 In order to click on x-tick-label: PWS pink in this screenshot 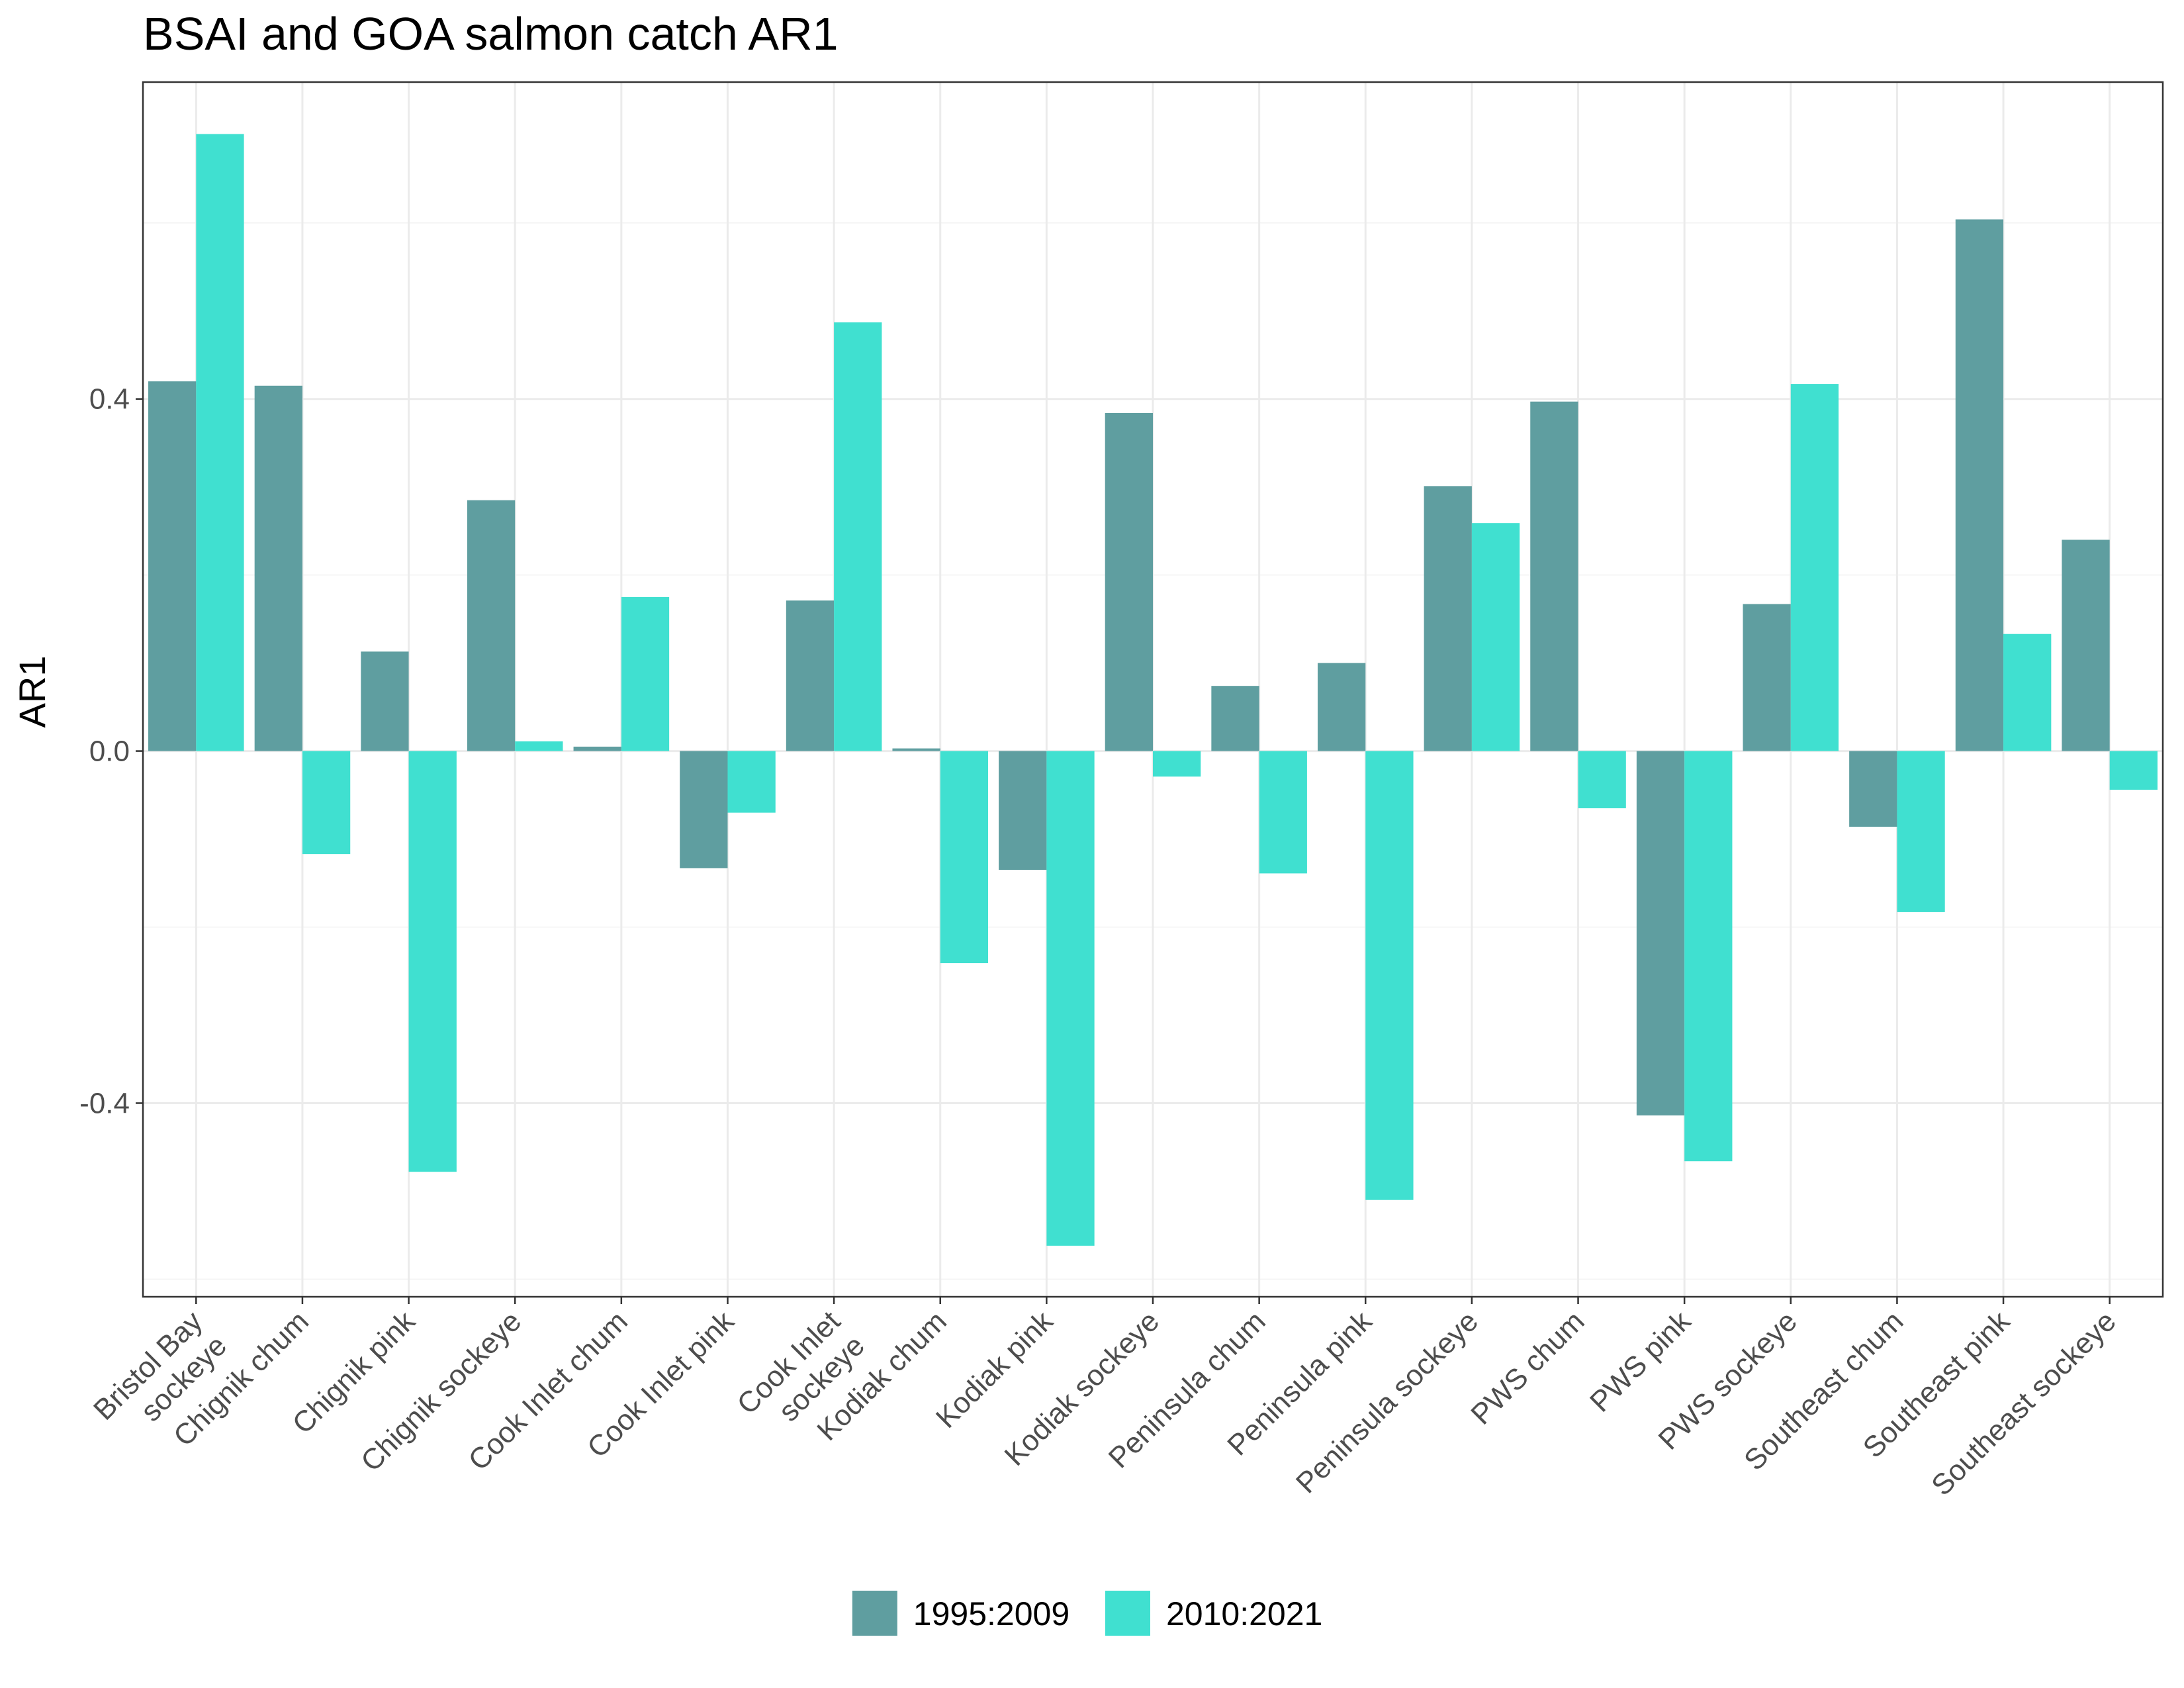, I will do `click(1641, 1362)`.